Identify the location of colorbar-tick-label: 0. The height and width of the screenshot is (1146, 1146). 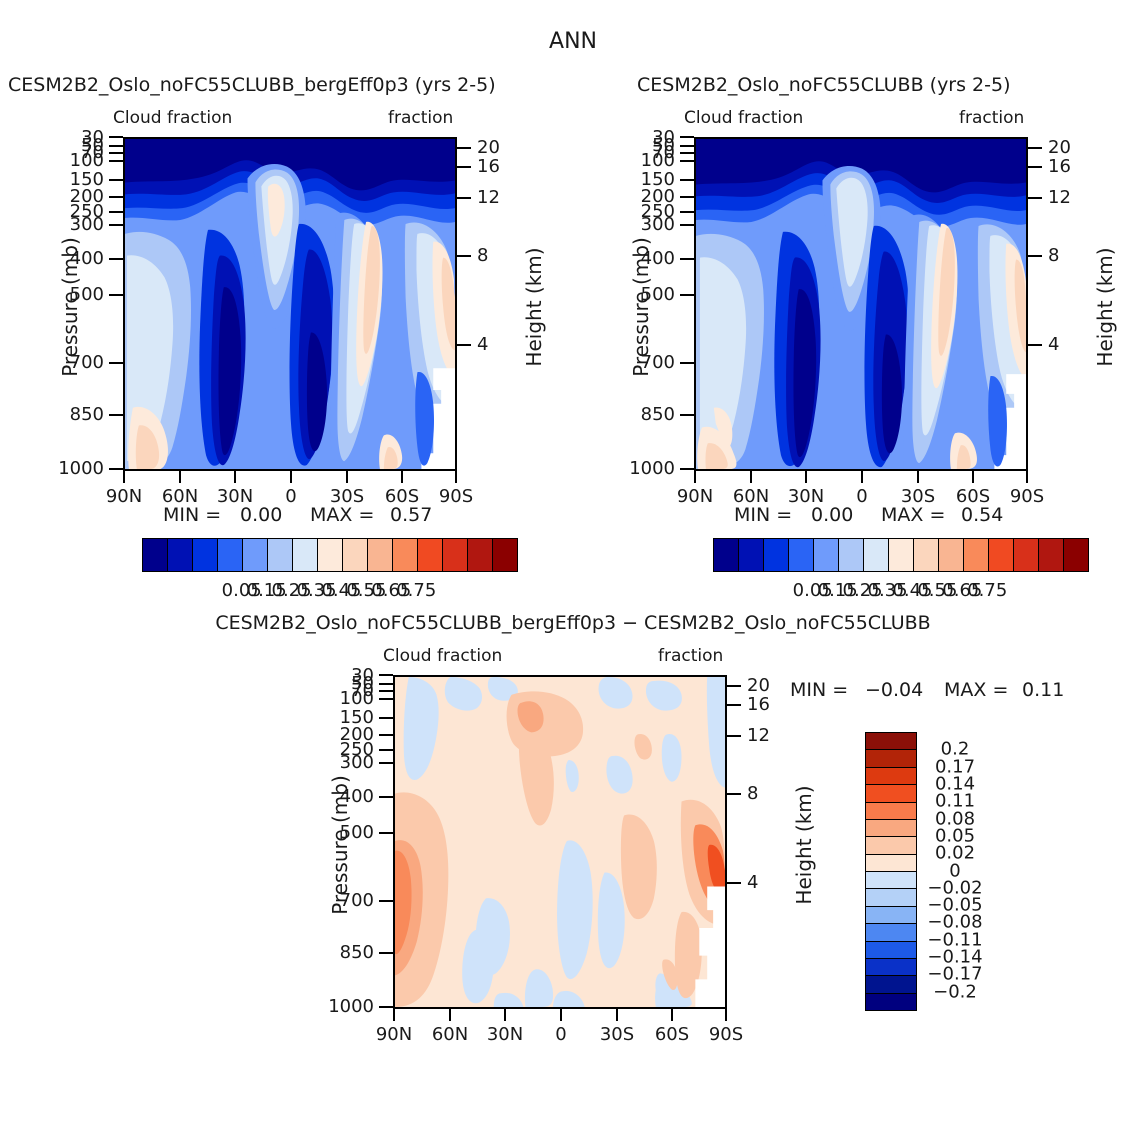
(955, 870).